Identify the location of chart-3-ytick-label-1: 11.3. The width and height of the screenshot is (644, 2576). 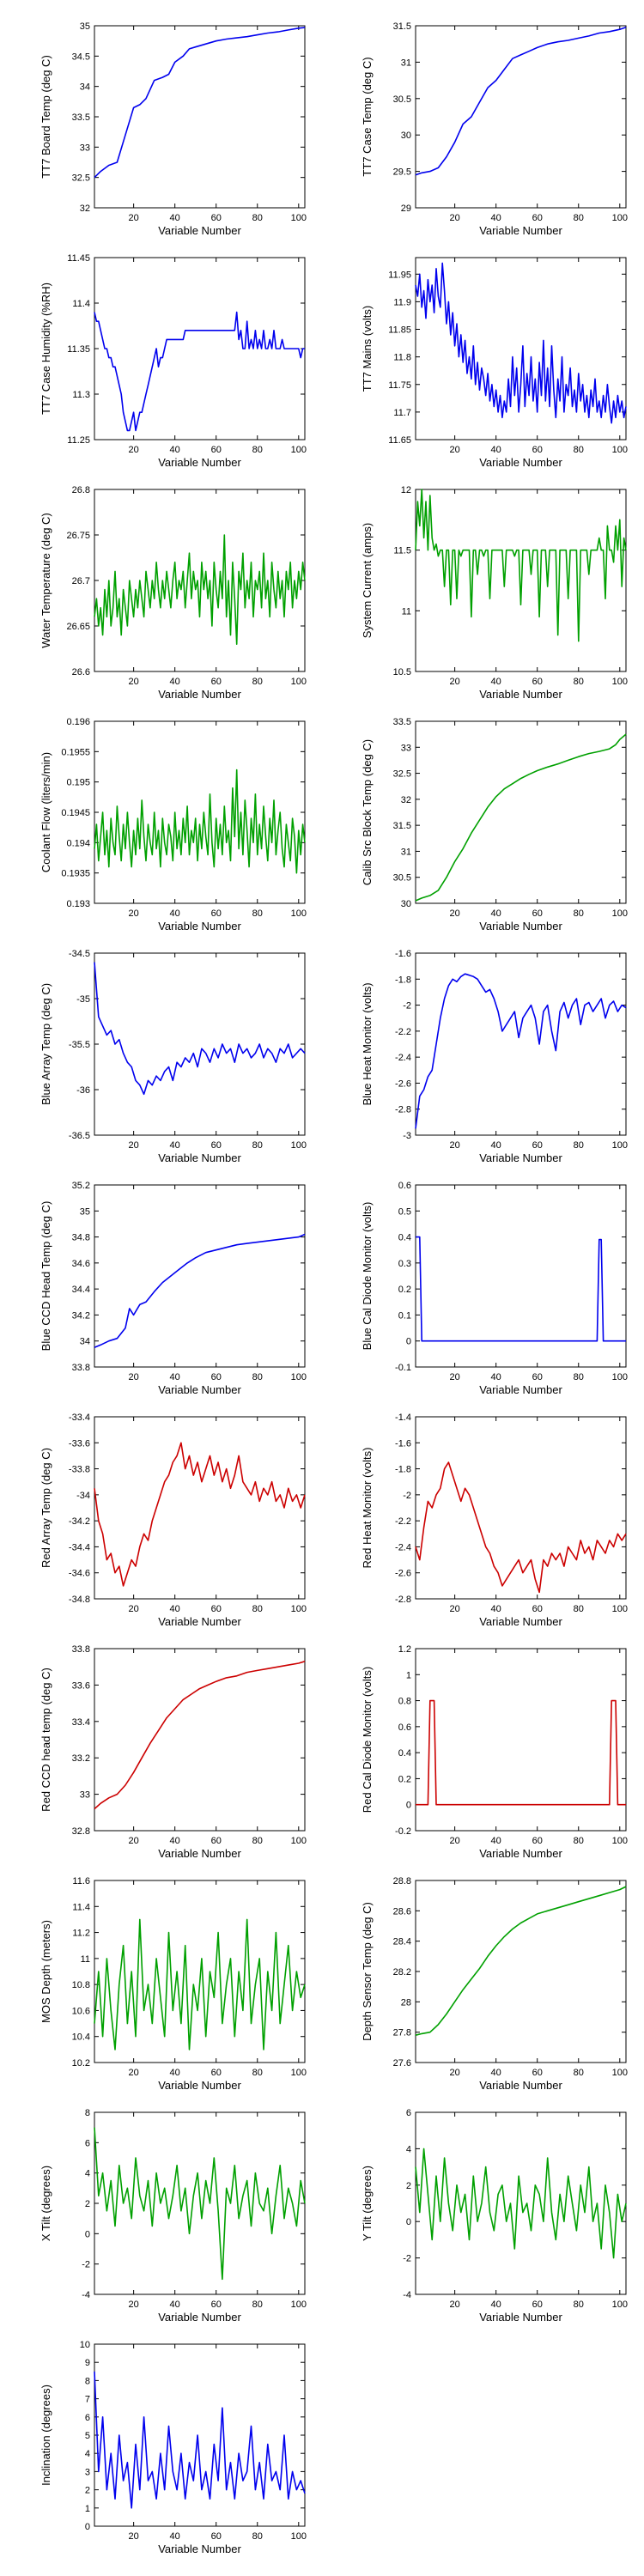
(81, 395).